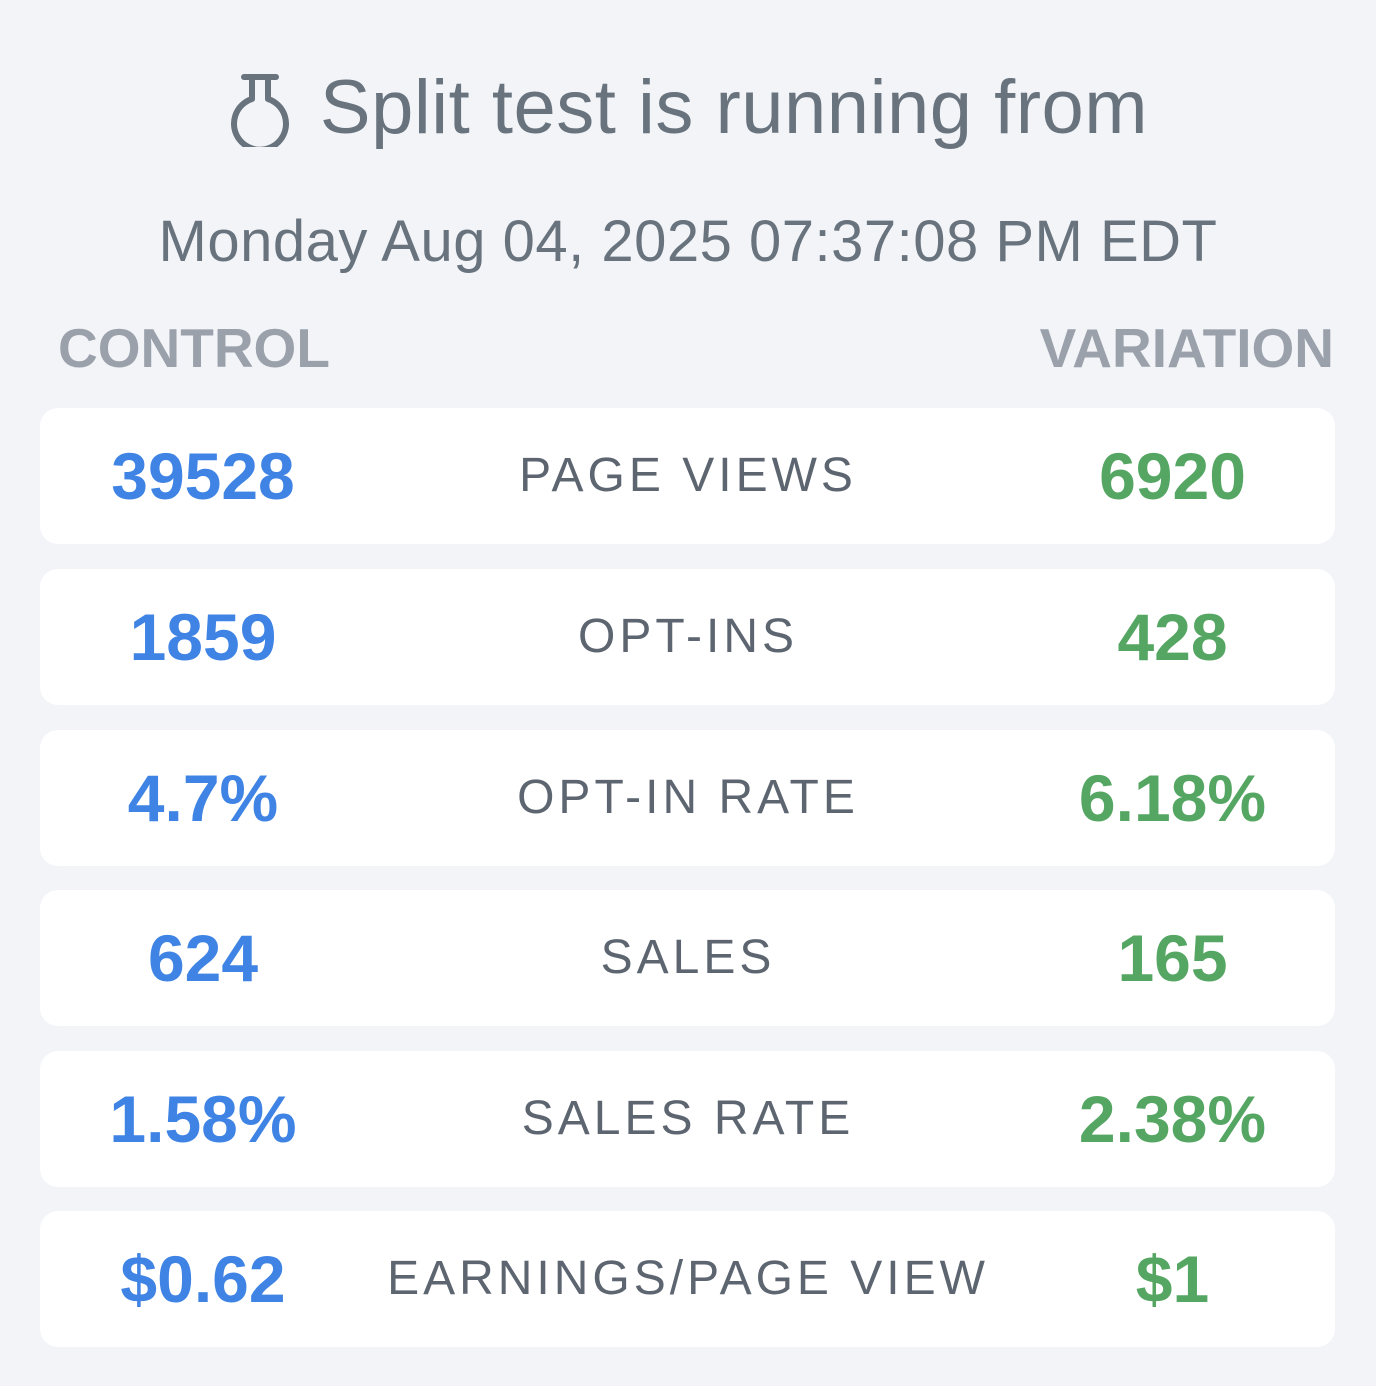 Image resolution: width=1376 pixels, height=1386 pixels. I want to click on title-row: Split test is running from, so click(688, 107).